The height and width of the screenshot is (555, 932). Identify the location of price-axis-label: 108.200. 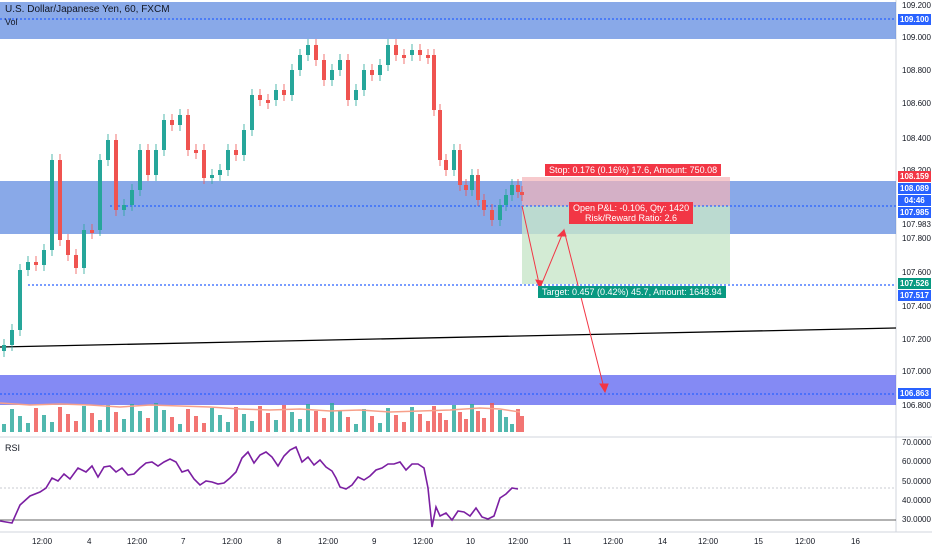
(916, 170).